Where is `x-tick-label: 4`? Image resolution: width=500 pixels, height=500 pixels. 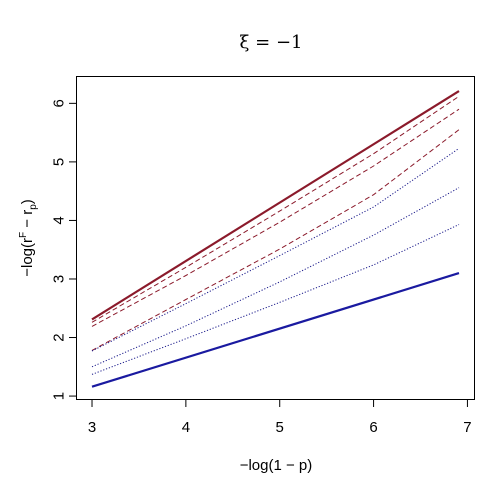 x-tick-label: 4 is located at coordinates (186, 427).